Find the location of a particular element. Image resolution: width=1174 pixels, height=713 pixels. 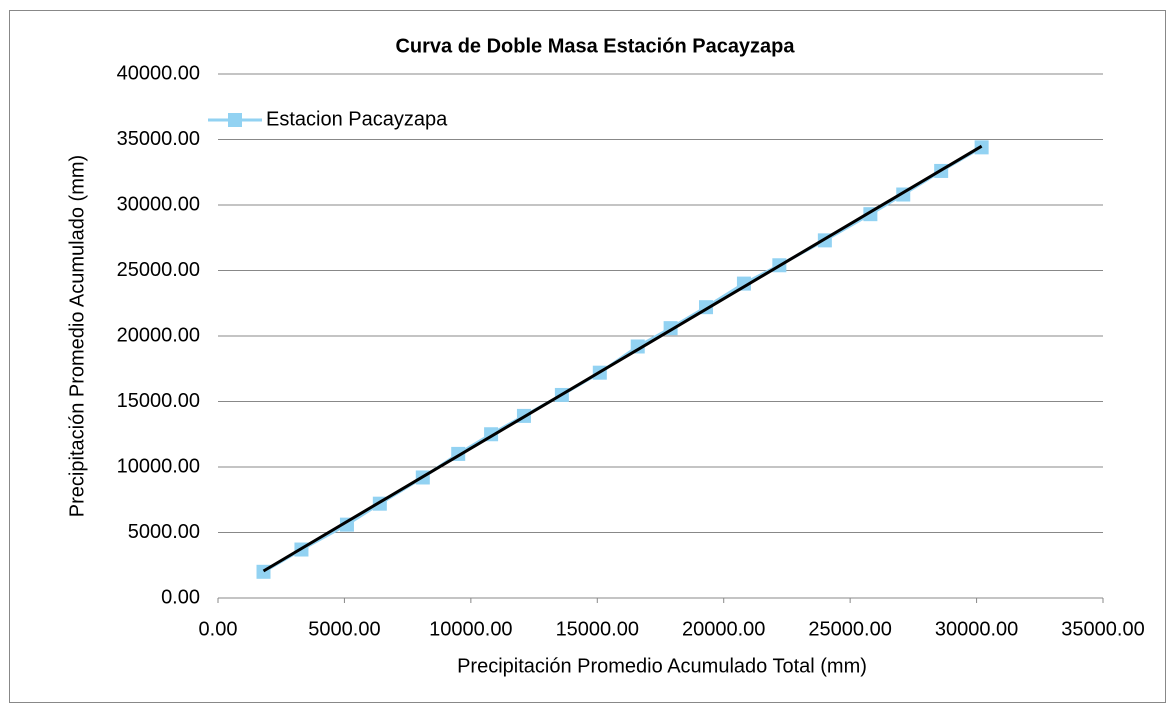

x-tick-label: 30000.00 is located at coordinates (976, 629).